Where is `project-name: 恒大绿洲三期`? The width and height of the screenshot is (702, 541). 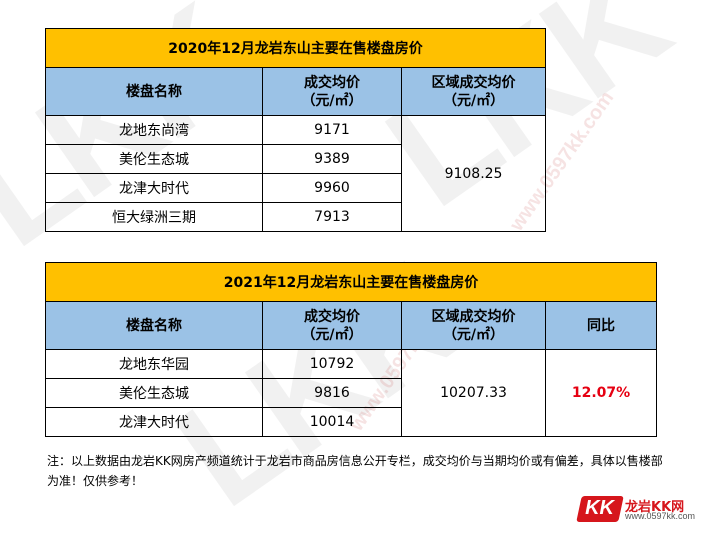
project-name: 恒大绿洲三期 is located at coordinates (154, 217).